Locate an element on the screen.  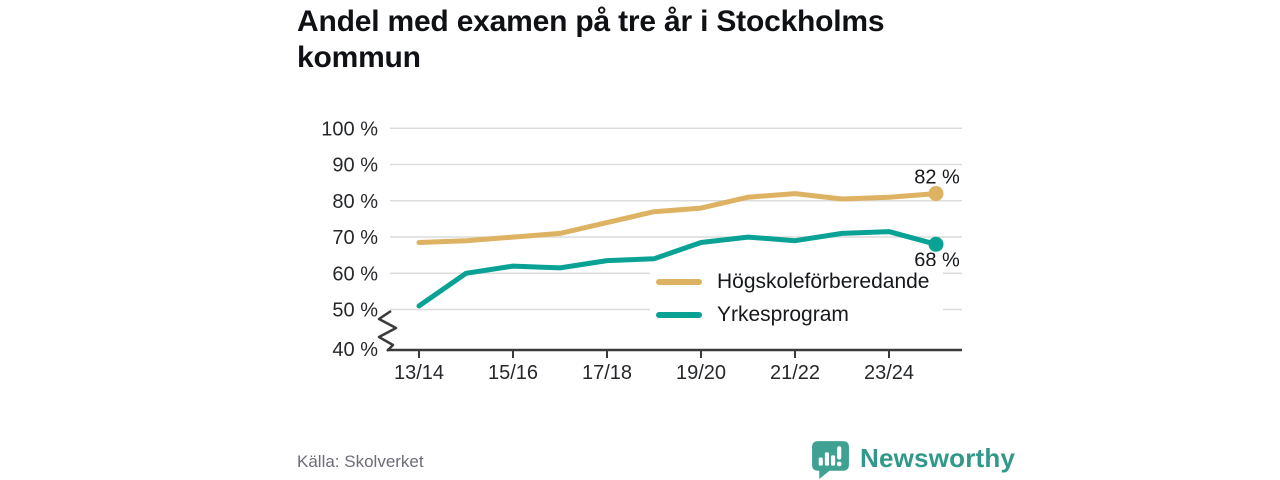
legend-label: Yrkesprogram is located at coordinates (783, 314).